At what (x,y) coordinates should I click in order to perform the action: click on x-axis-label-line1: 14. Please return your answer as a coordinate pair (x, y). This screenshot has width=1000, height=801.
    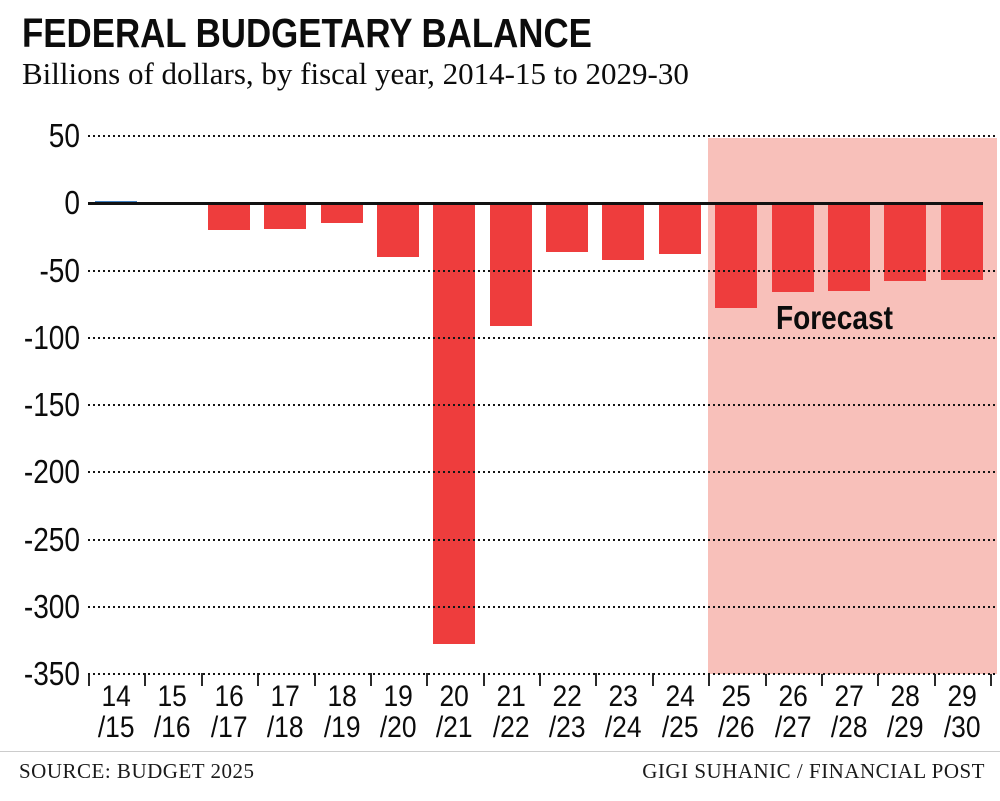
    Looking at the image, I should click on (116, 696).